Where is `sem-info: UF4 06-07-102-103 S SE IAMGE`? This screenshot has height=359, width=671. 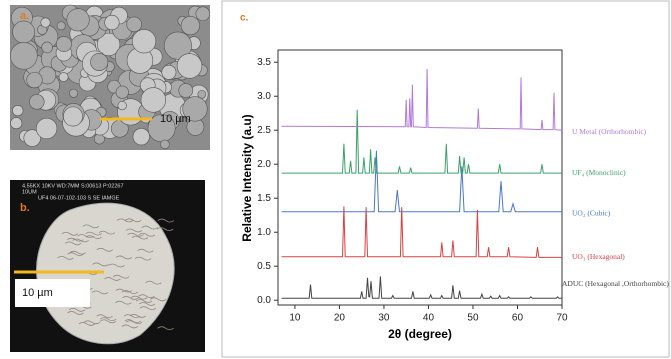 sem-info: UF4 06-07-102-103 S SE IAMGE is located at coordinates (79, 198).